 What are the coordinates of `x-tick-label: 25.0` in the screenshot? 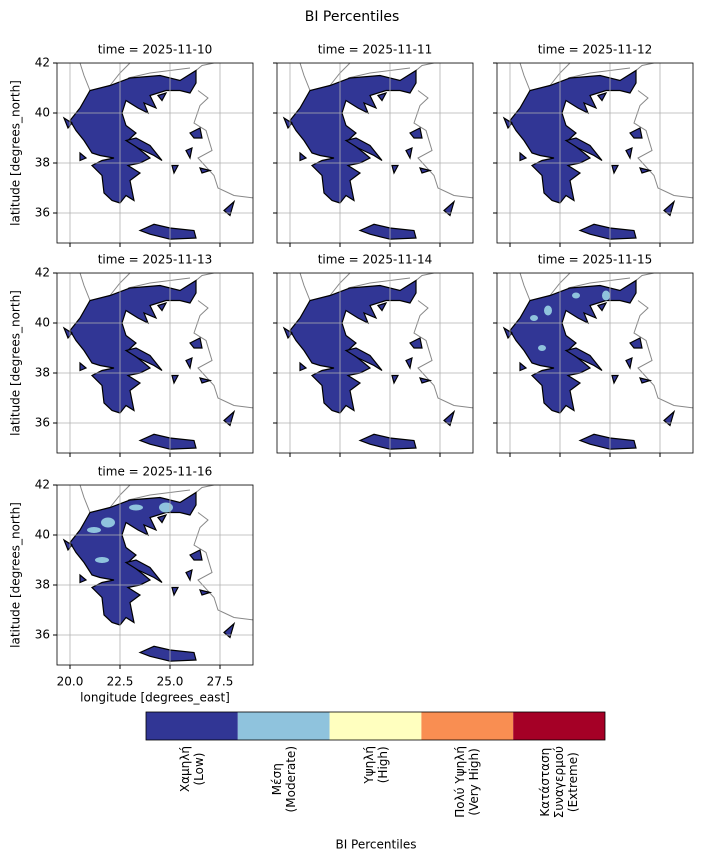 It's located at (170, 682).